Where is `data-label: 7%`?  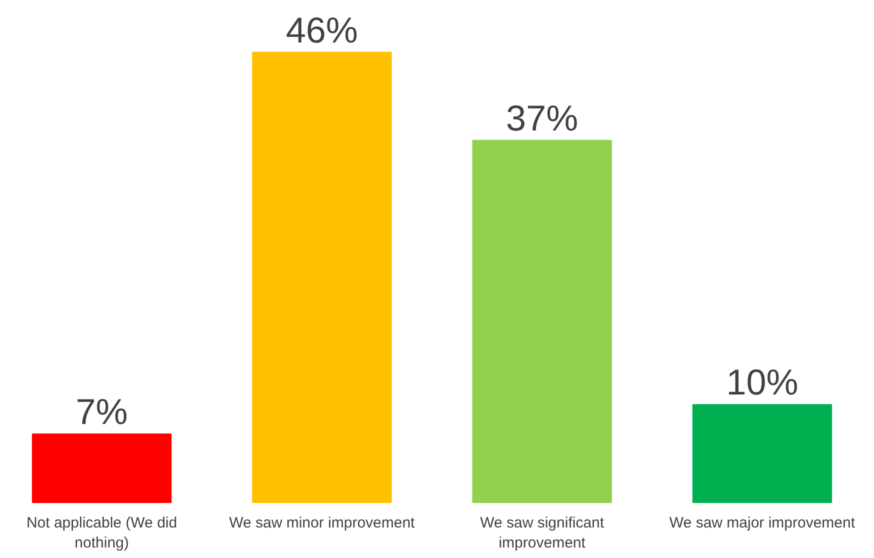 data-label: 7% is located at coordinates (102, 411).